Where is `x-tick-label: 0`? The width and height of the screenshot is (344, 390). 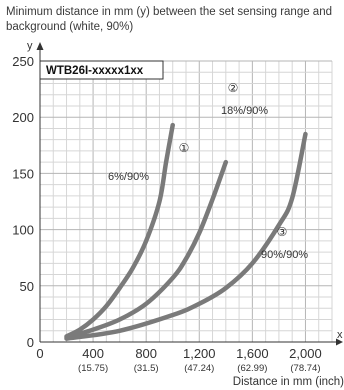
x-tick-label: 0 is located at coordinates (39, 353).